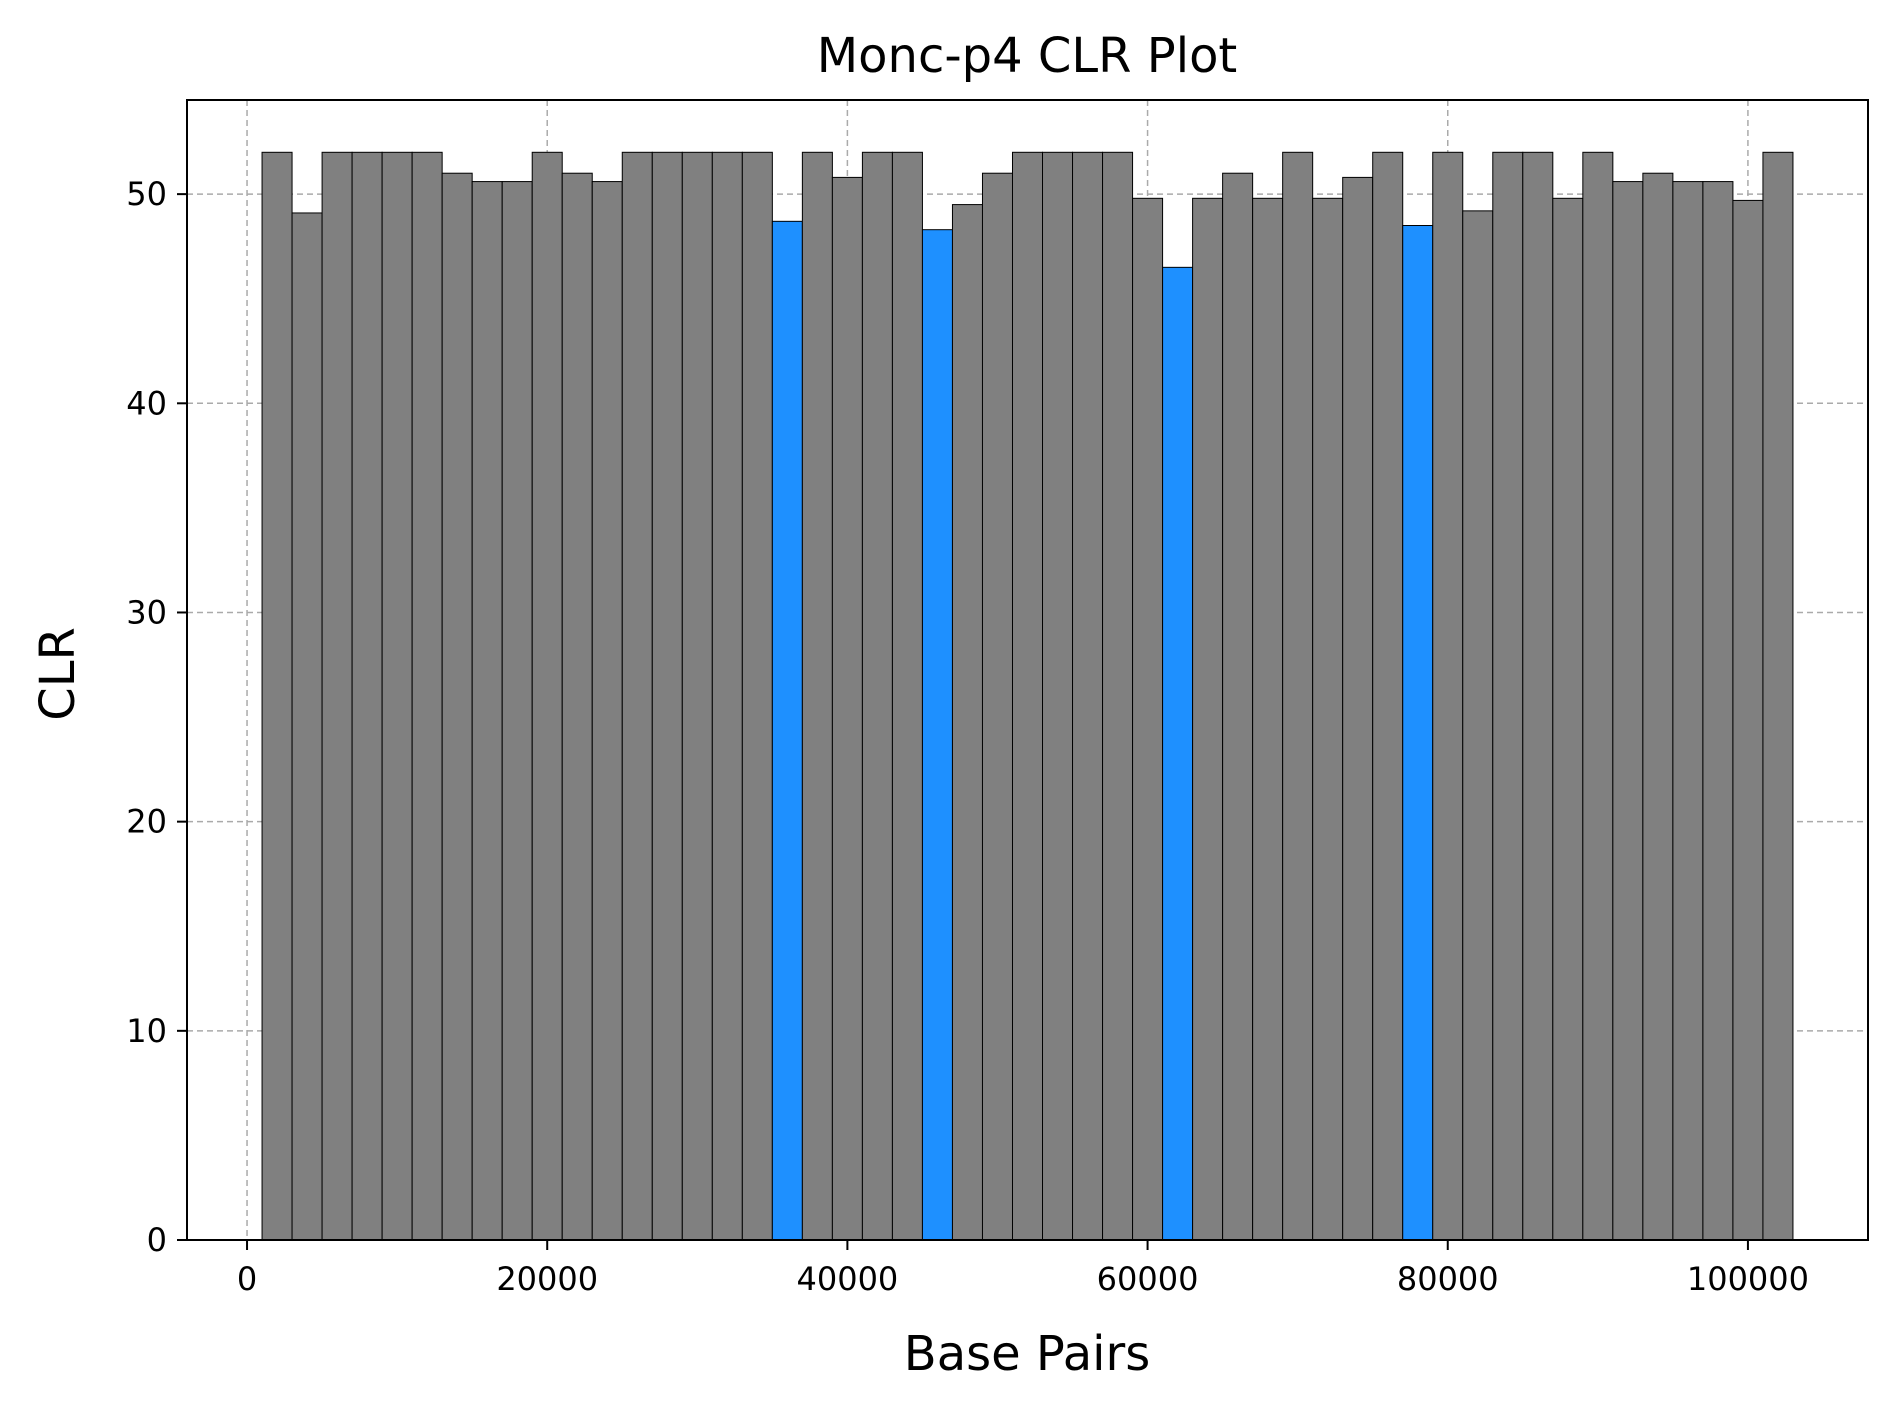  What do you see at coordinates (547, 1279) in the screenshot?
I see `x-tick-label: 20000` at bounding box center [547, 1279].